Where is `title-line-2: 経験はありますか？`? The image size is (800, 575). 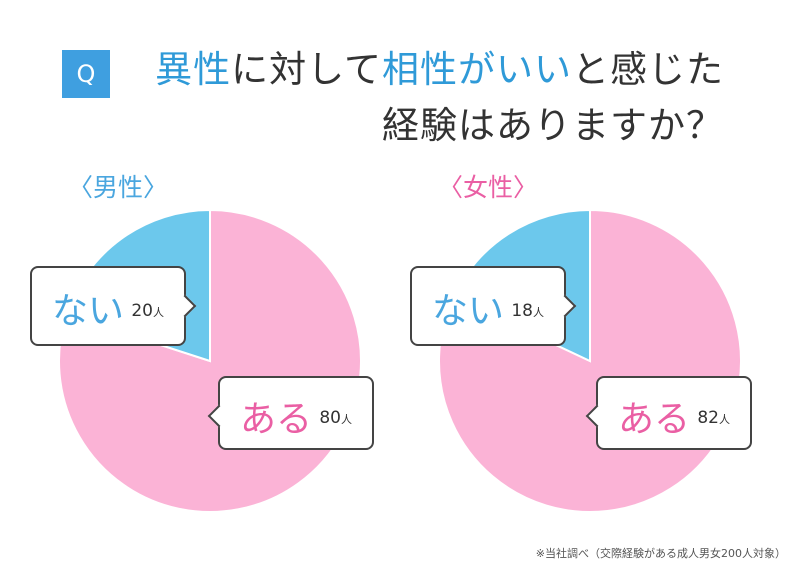 title-line-2: 経験はありますか？ is located at coordinates (553, 125).